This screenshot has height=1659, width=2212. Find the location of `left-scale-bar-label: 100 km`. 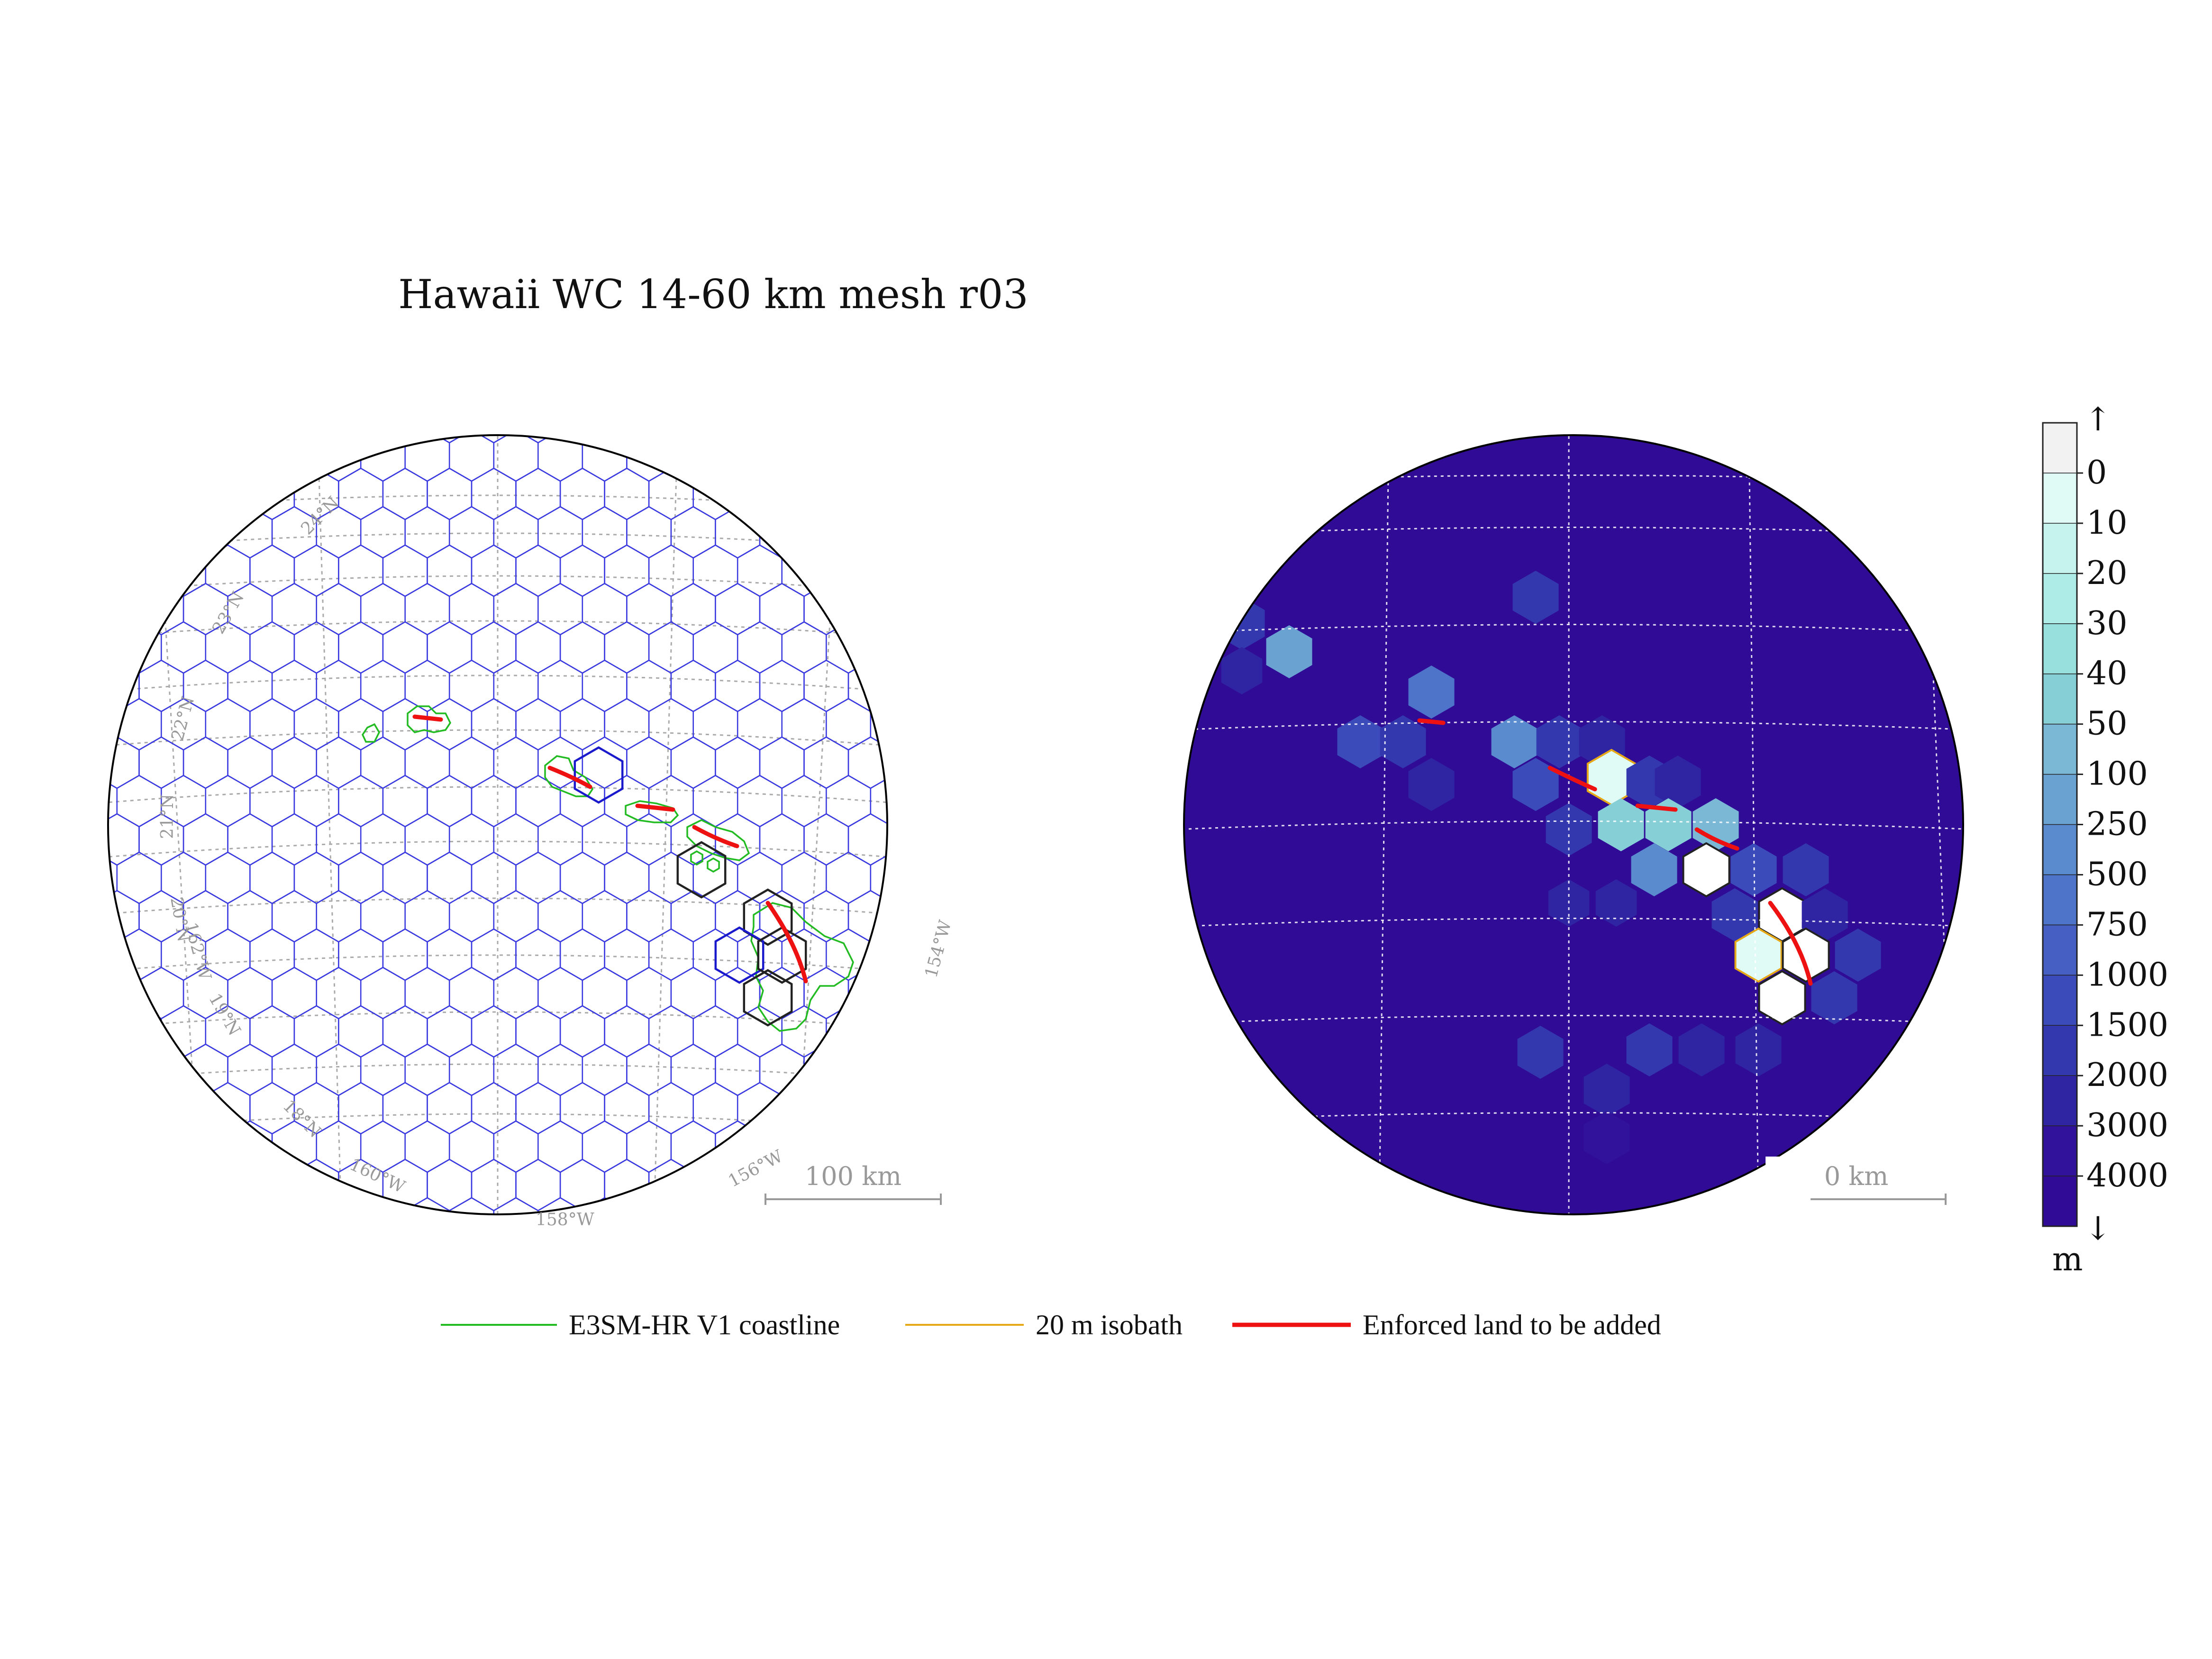

left-scale-bar-label: 100 km is located at coordinates (853, 1176).